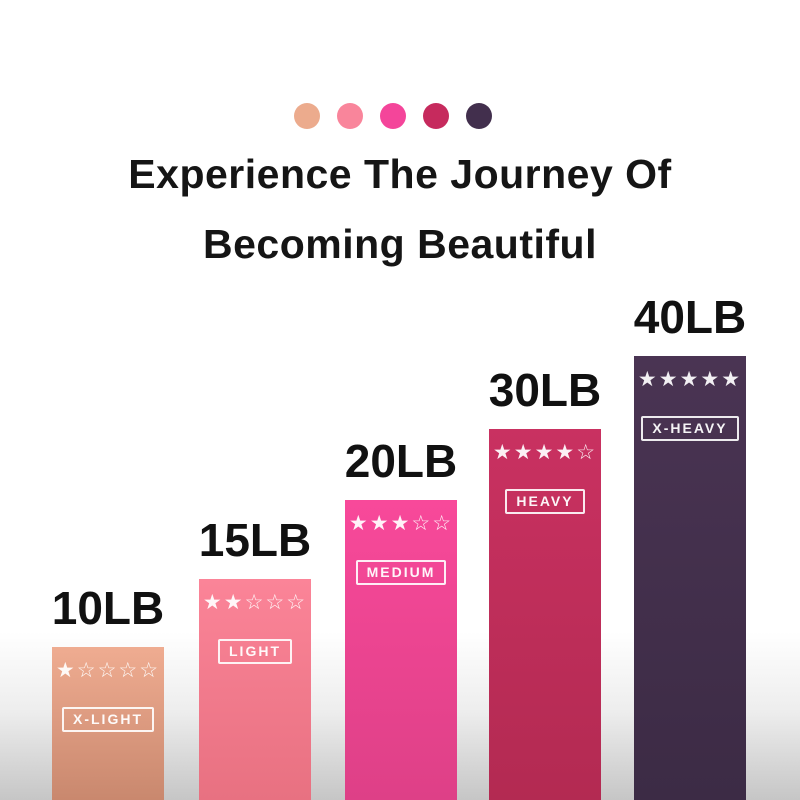 The height and width of the screenshot is (800, 800). Describe the element at coordinates (401, 523) in the screenshot. I see `star-rating-icon: ★★★☆☆` at that location.